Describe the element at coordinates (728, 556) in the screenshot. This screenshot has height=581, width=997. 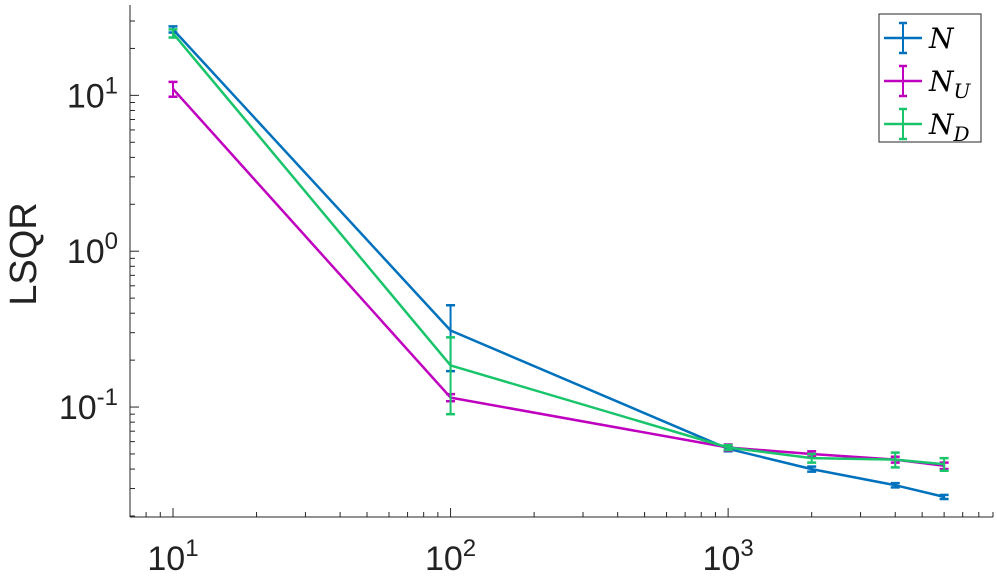
I see `x-tick-label: 10³` at that location.